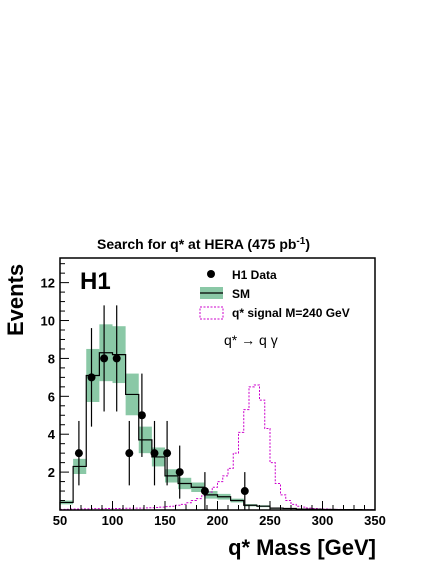 This screenshot has width=436, height=564. I want to click on x-tick-label: 150, so click(165, 520).